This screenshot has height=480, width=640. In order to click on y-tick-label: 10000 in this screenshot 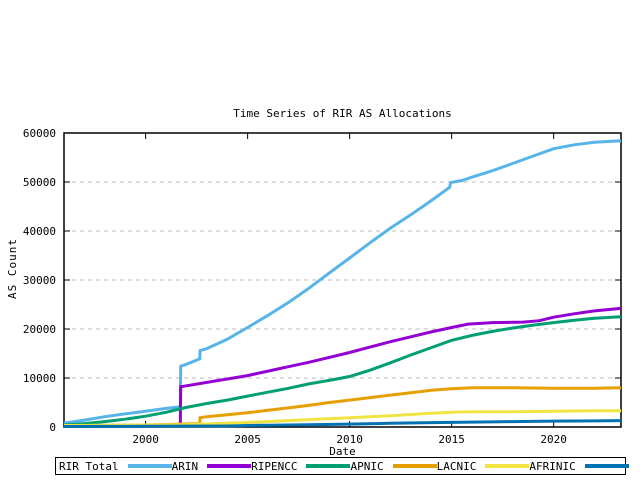, I will do `click(39, 378)`.